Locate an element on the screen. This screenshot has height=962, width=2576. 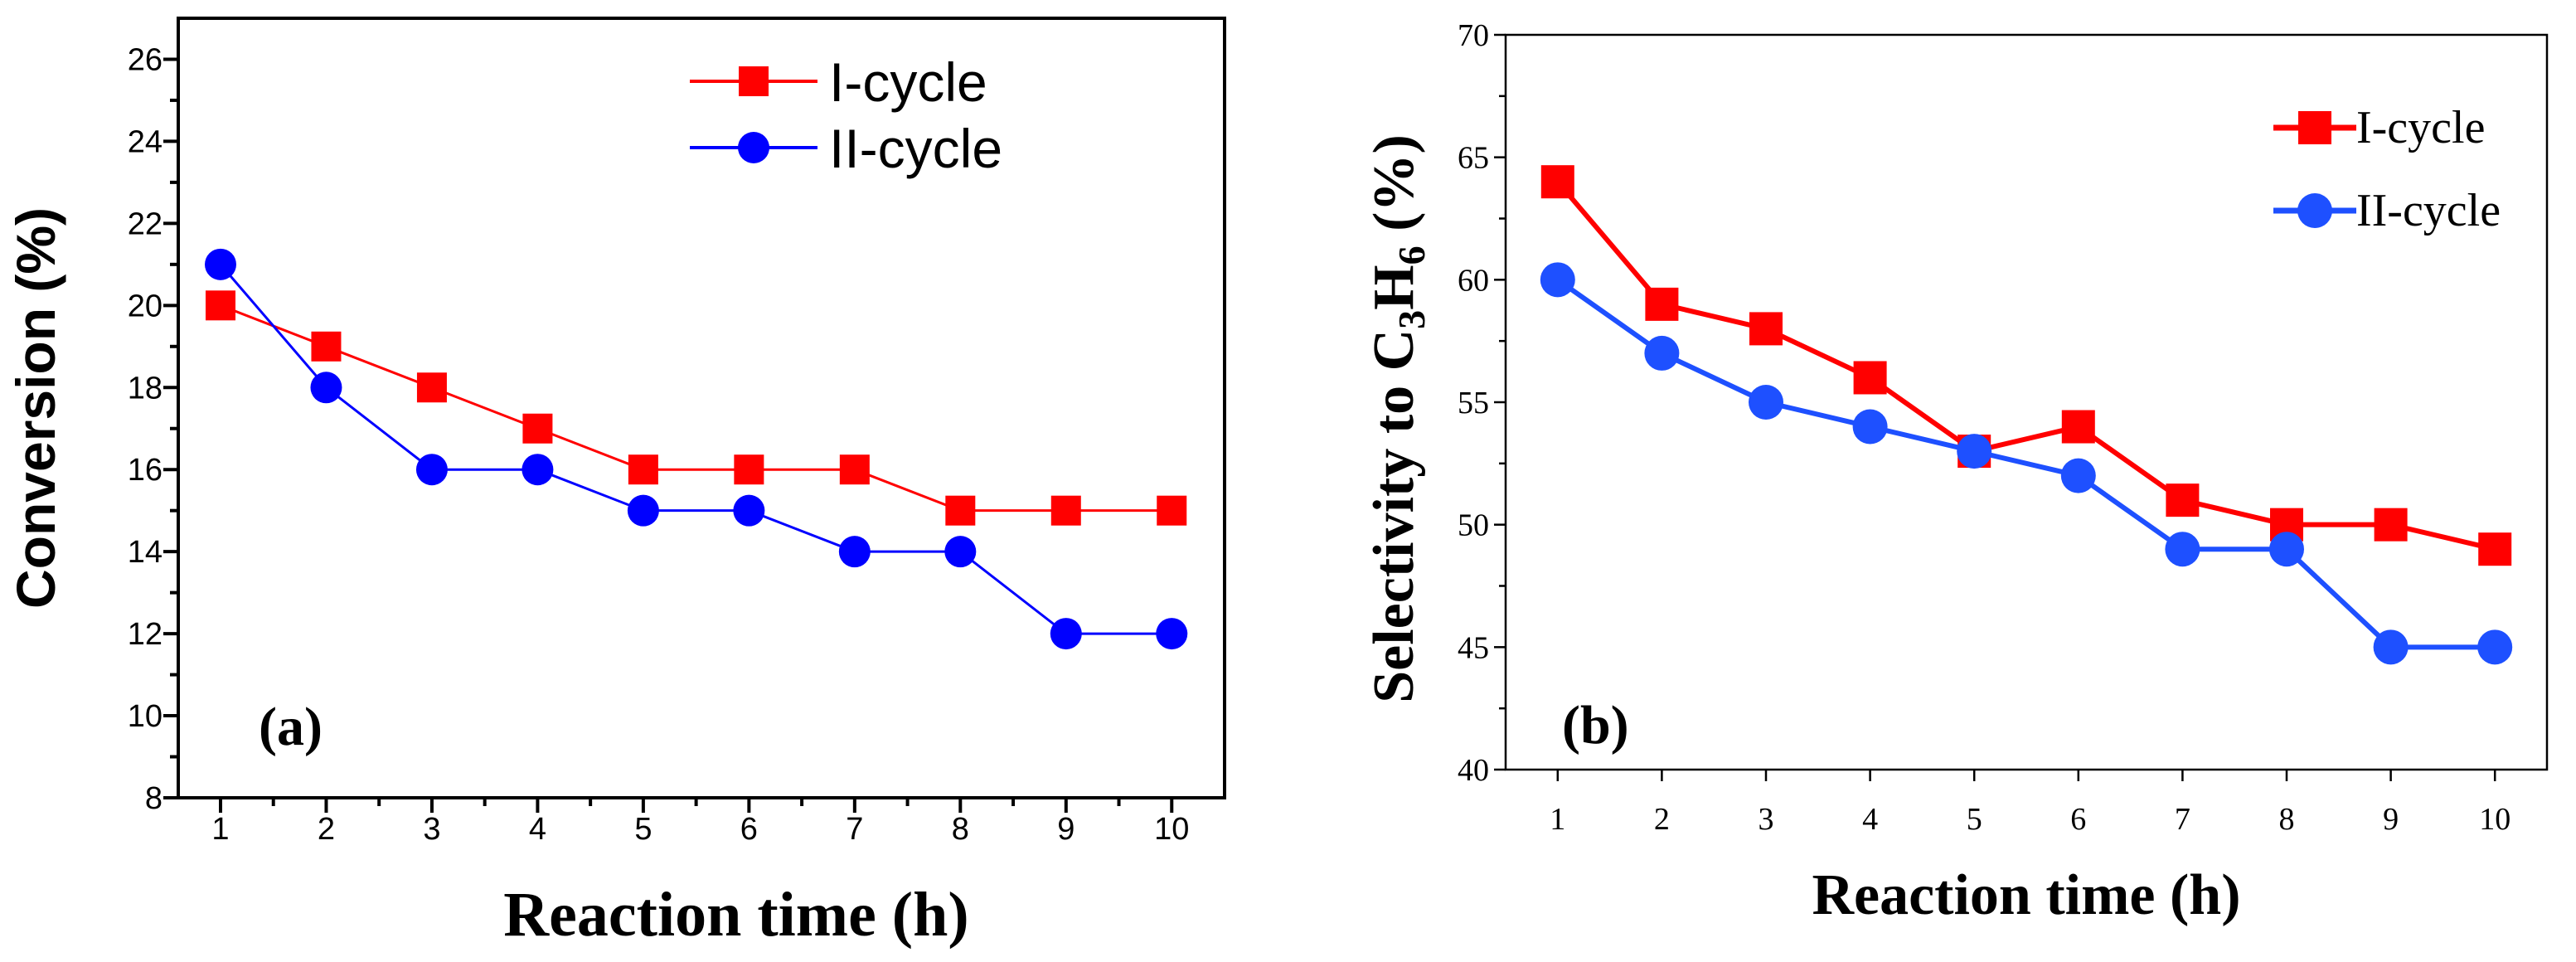
chart-a-ytick-label: 8 is located at coordinates (154, 799).